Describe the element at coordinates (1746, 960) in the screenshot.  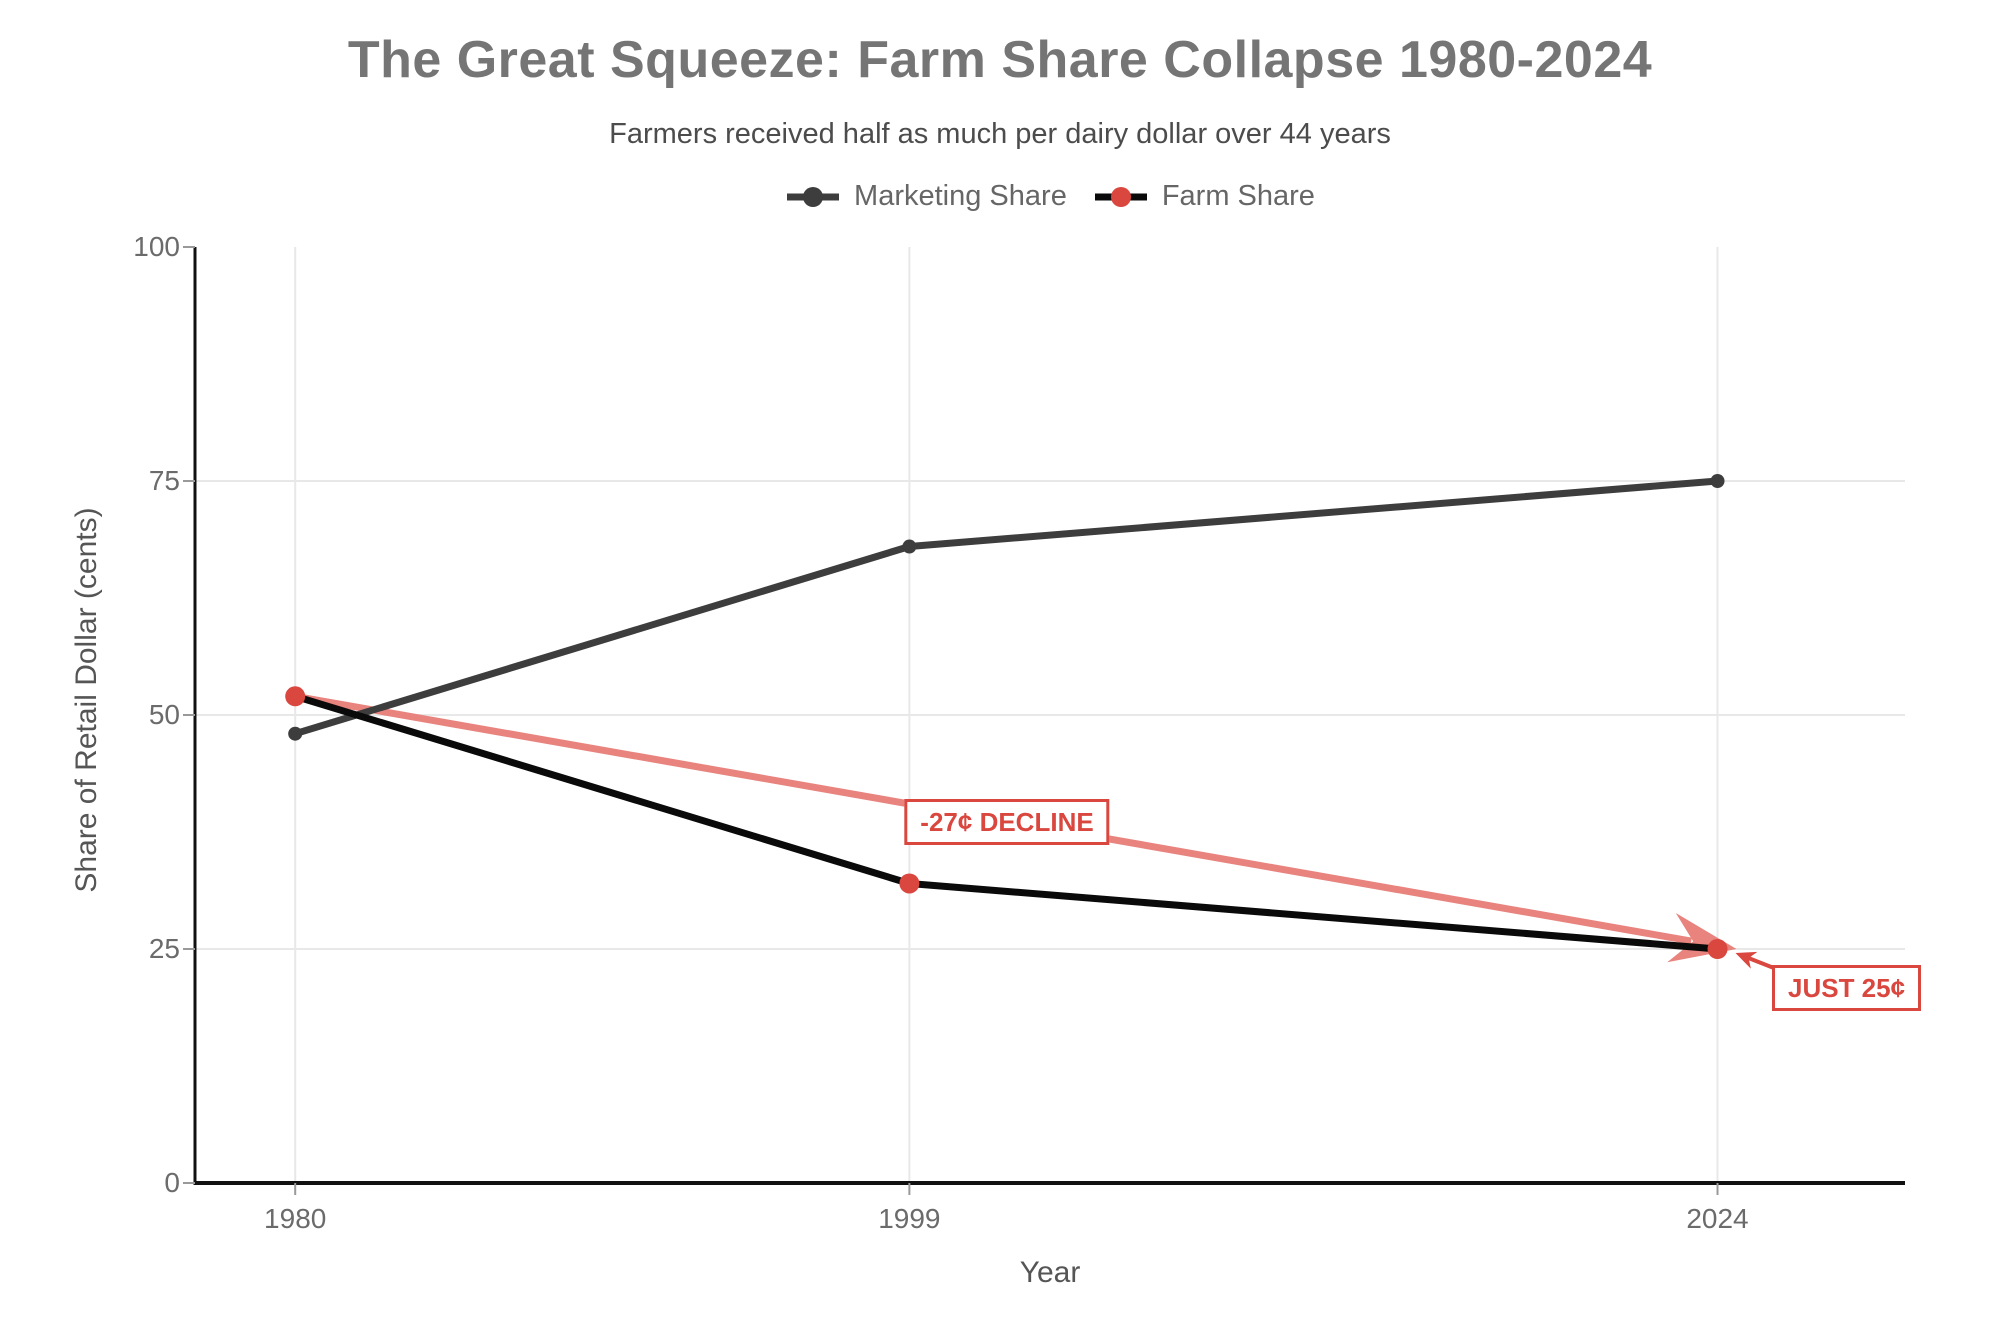
I see `callout-arrowhead` at that location.